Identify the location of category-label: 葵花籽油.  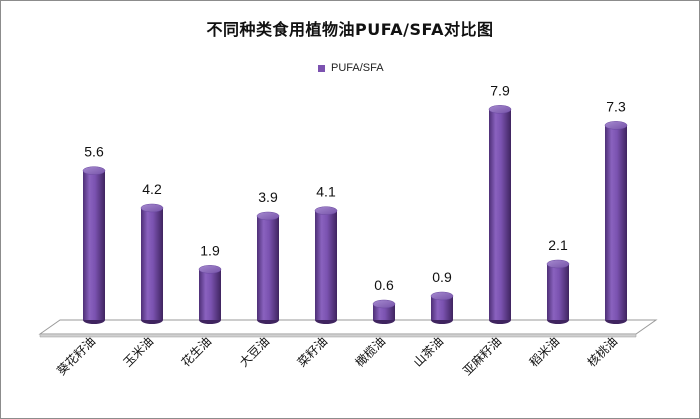
(76, 356).